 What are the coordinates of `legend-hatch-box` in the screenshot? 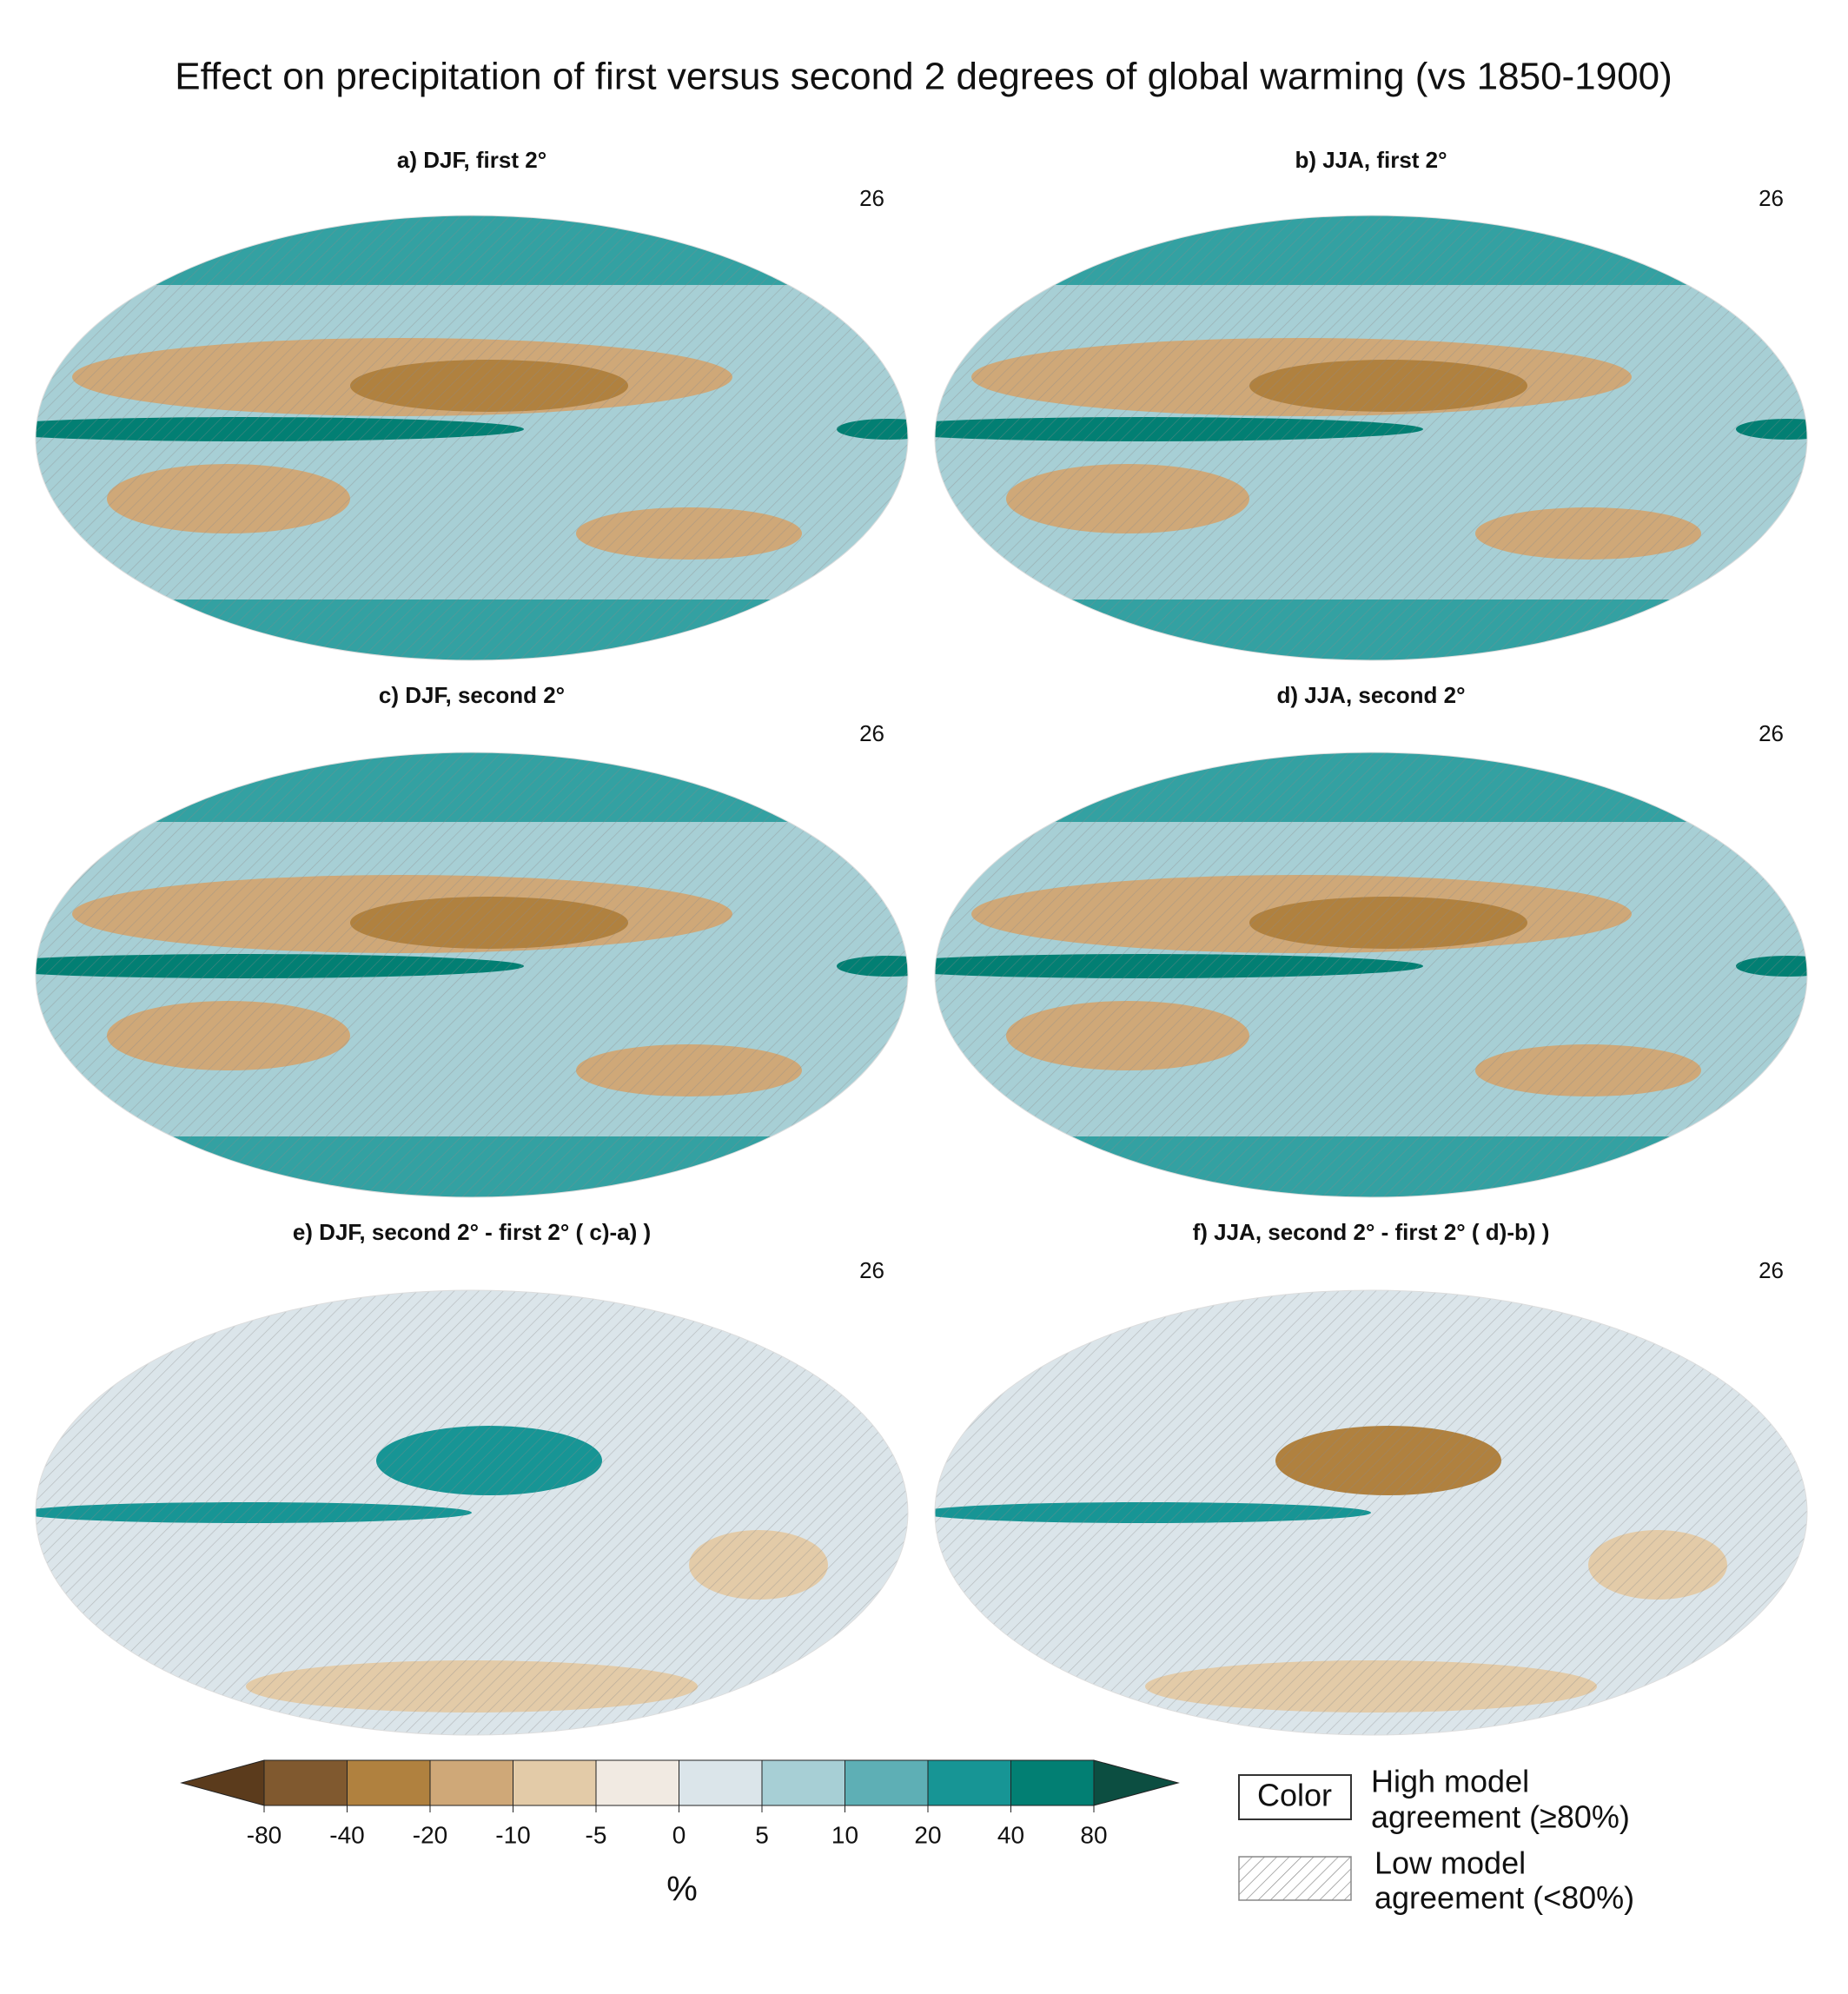 It's located at (1295, 1878).